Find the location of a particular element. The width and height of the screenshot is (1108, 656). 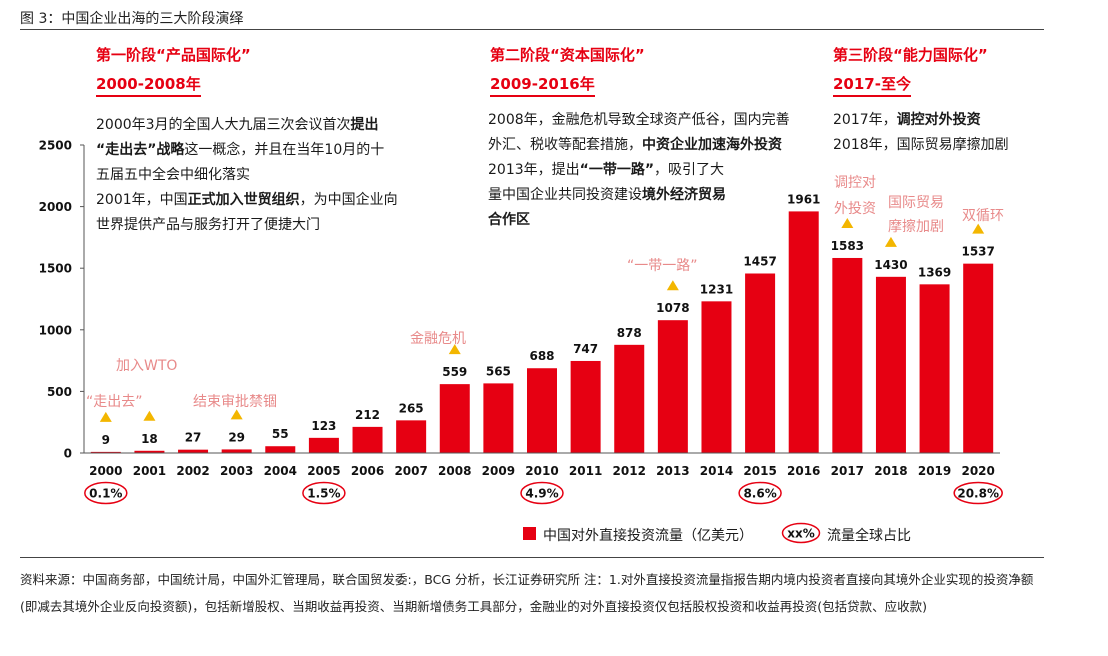

stage2-line: 外汇、税收等配套措施，中资企业加速海外投资 is located at coordinates (639, 145).